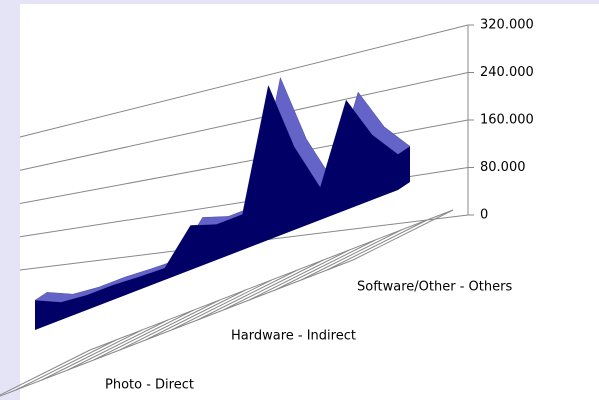 The image size is (599, 400). What do you see at coordinates (404, 168) in the screenshot?
I see `area-side` at bounding box center [404, 168].